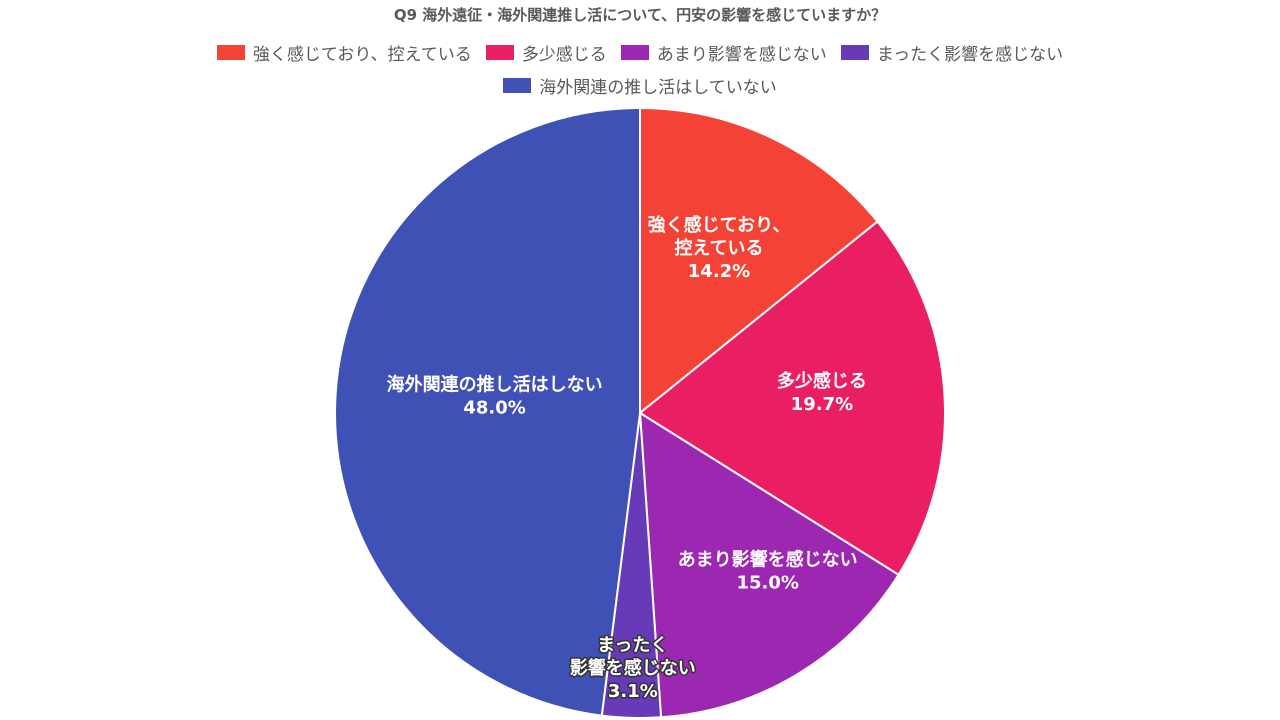  I want to click on legend-label: 強く感じており、控えている, so click(362, 54).